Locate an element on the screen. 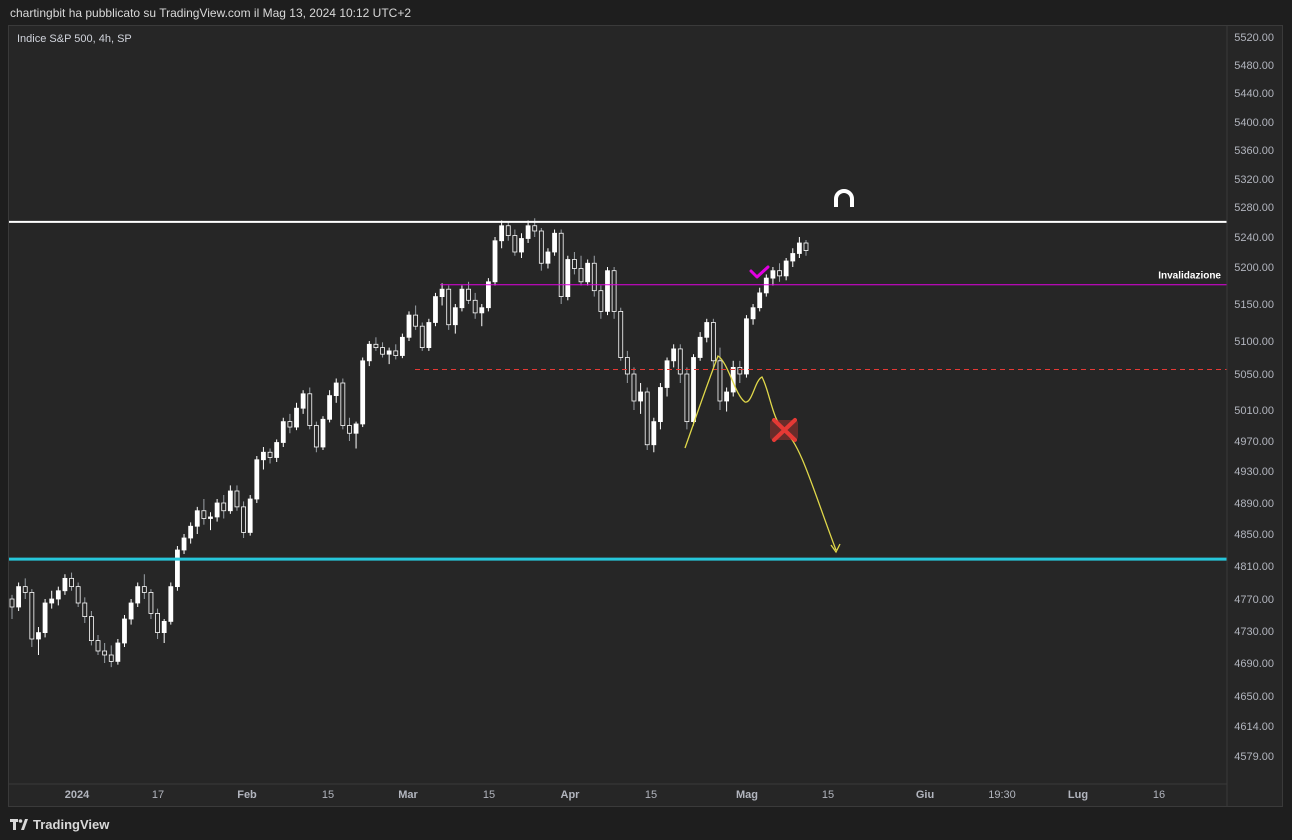 The image size is (1292, 840). y-tick-label: 5200.00 is located at coordinates (1254, 268).